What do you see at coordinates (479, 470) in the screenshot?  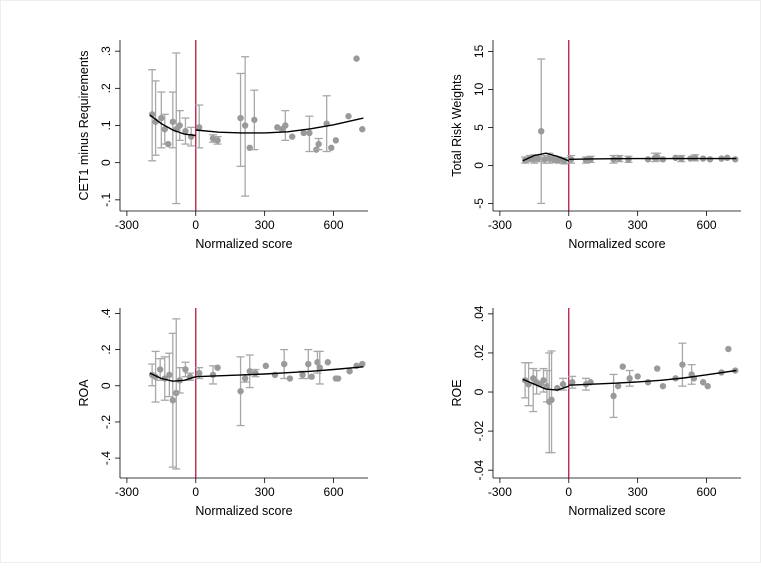 I see `y-tick-label: -.04` at bounding box center [479, 470].